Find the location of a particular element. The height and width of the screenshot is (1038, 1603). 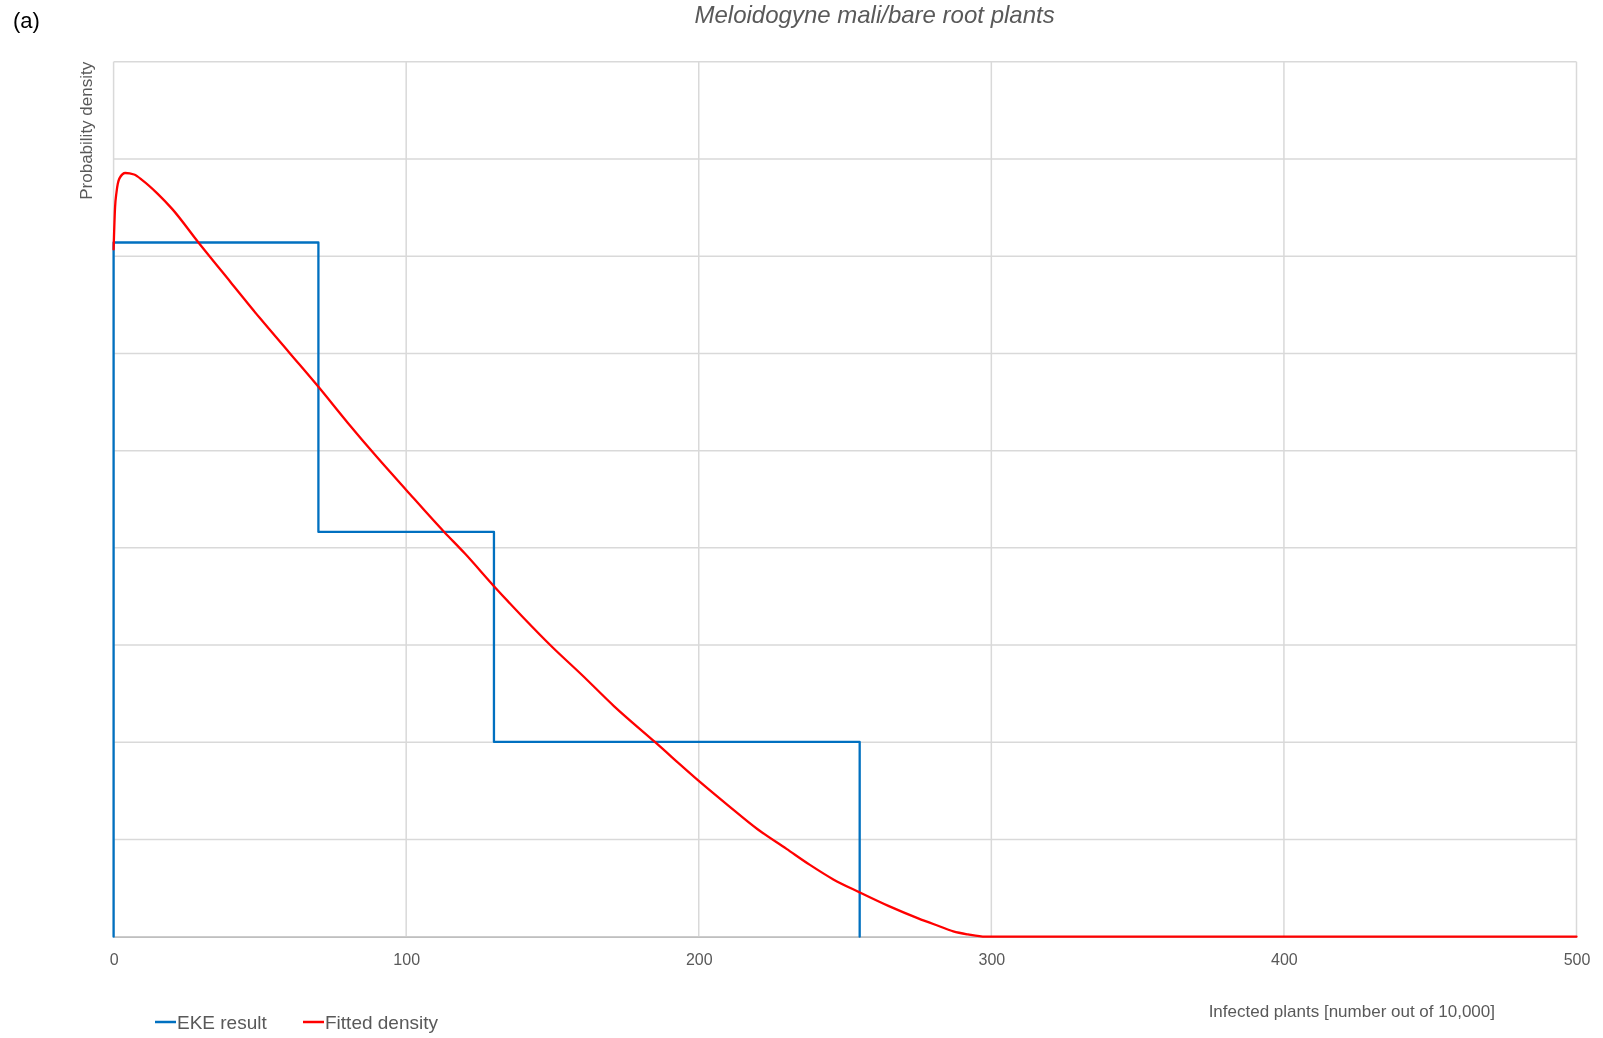

x-tick-label: 100 is located at coordinates (407, 960).